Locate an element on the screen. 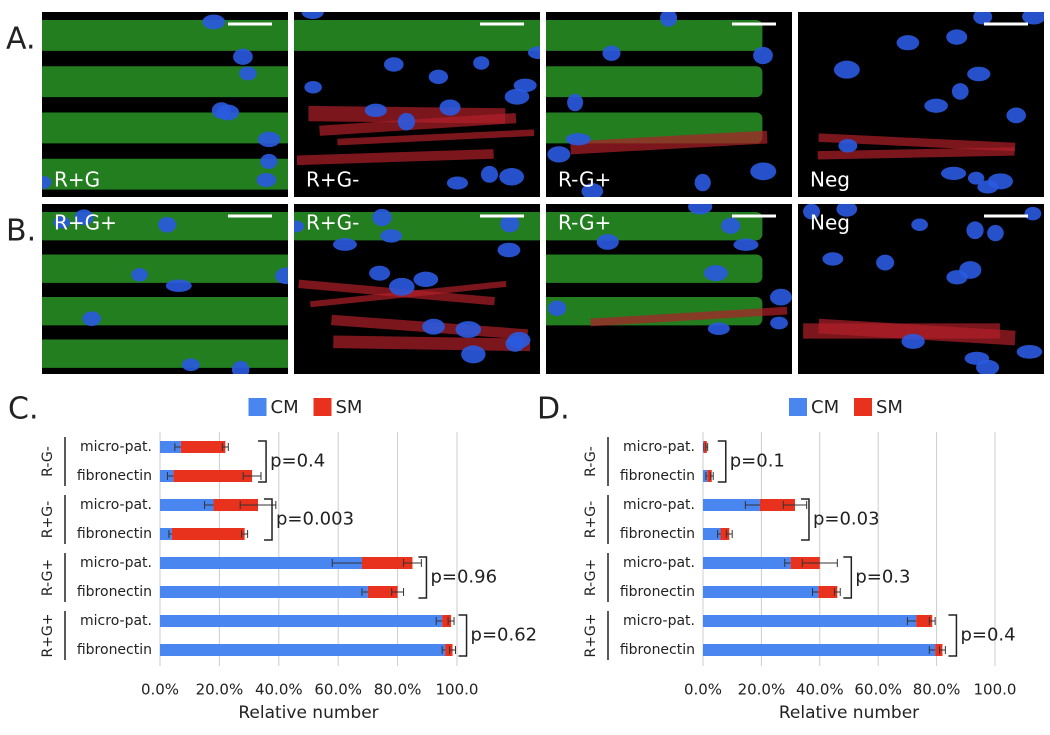 The height and width of the screenshot is (735, 1050). p-value: p=0.1 is located at coordinates (757, 461).